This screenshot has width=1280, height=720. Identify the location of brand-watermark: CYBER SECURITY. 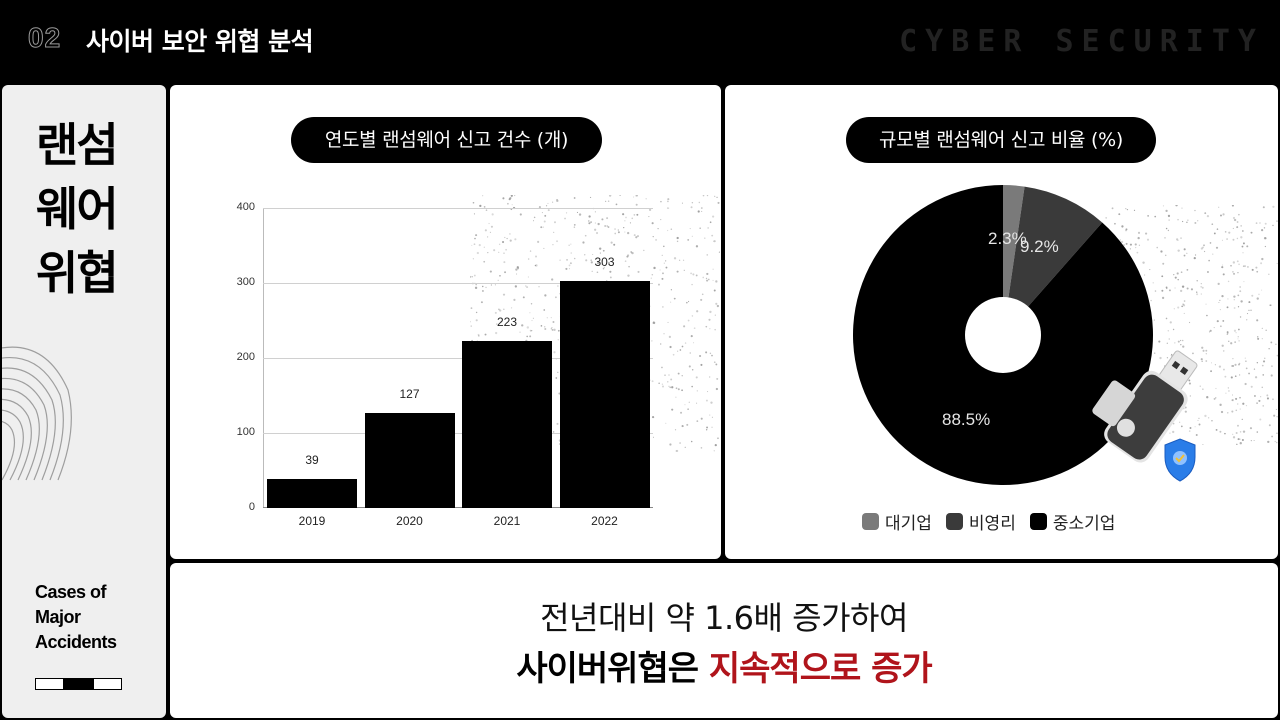
(1081, 41).